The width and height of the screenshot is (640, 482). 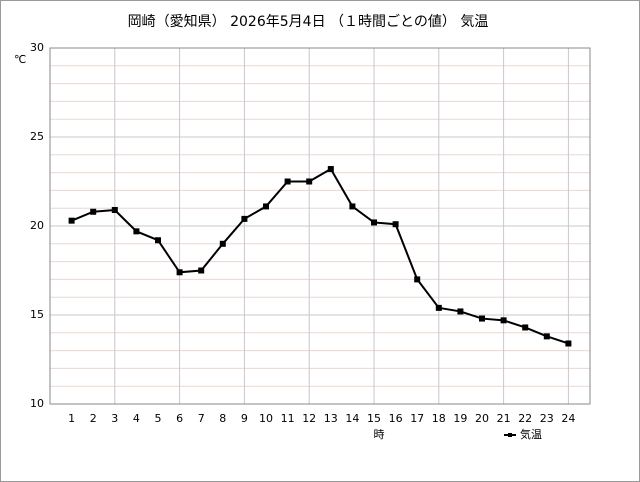 I want to click on x-tick-label: 9, so click(x=244, y=418).